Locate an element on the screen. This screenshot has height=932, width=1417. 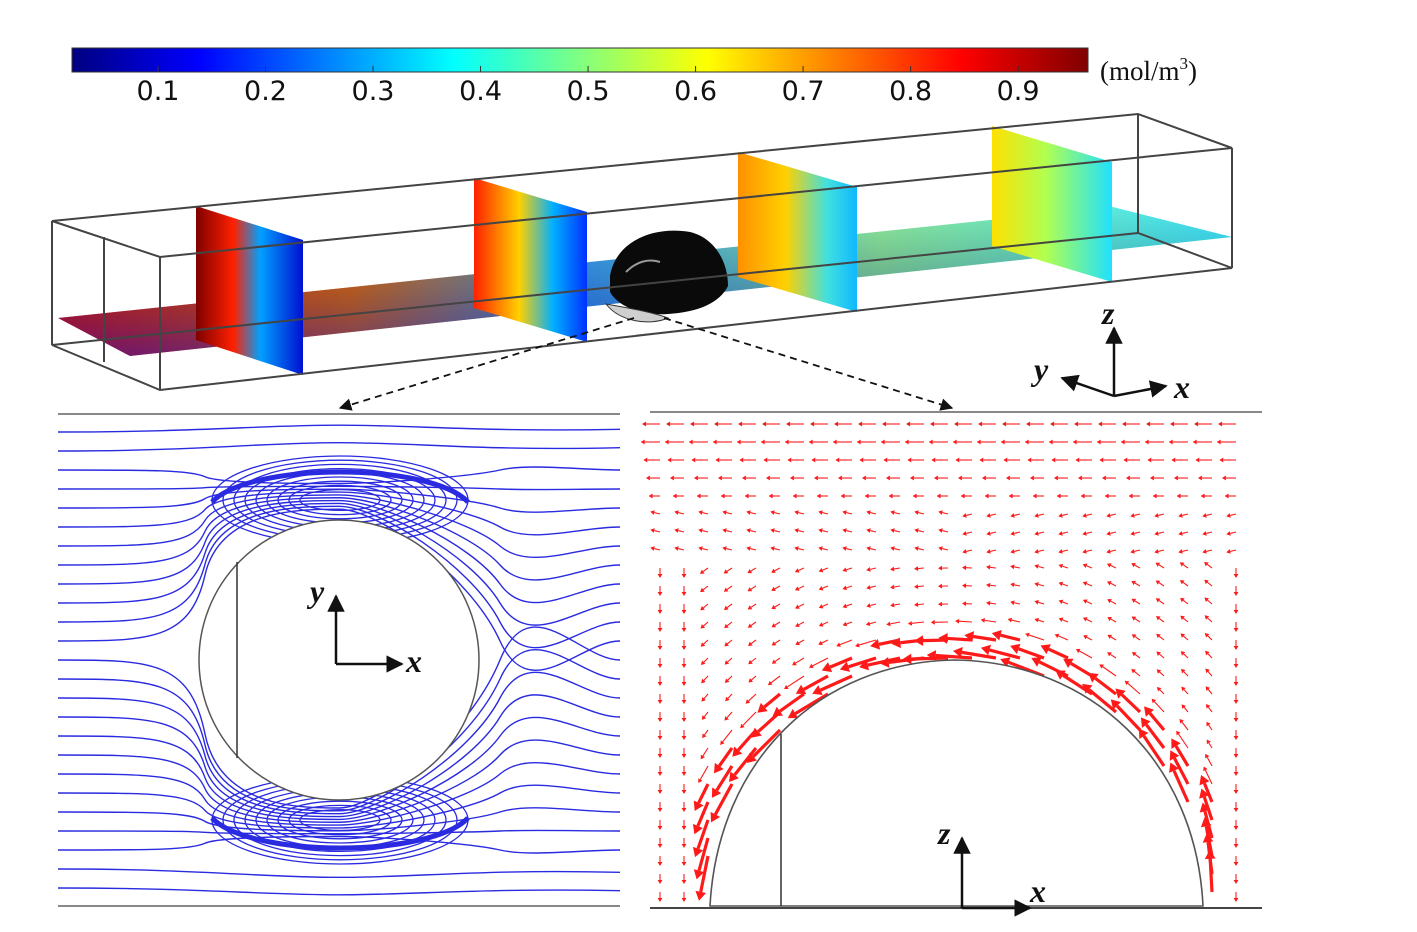
vortex-loop is located at coordinates (340, 820).